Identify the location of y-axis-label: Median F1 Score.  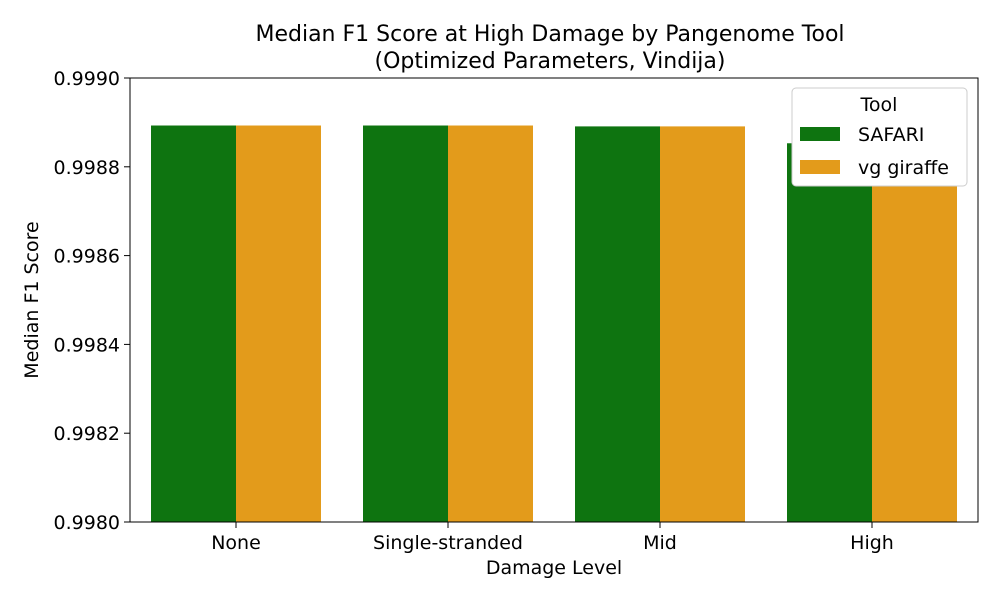
(32, 299).